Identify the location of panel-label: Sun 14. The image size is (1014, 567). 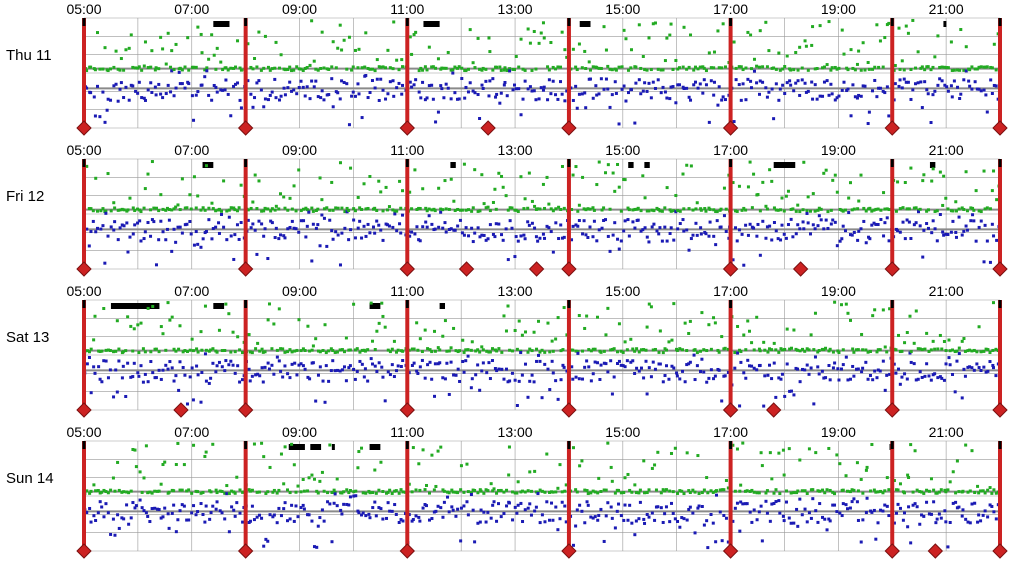
(30, 478).